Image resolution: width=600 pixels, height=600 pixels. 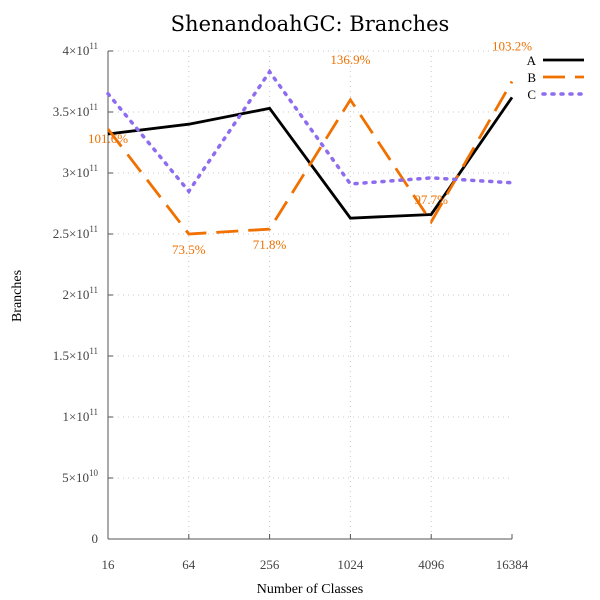 I want to click on chart-title: ShenandoahGC: Branches, so click(x=310, y=24).